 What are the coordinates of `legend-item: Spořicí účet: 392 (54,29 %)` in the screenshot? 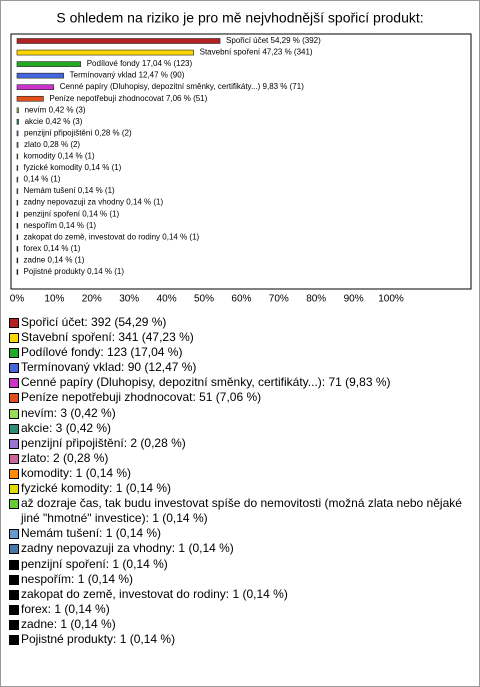 It's located at (240, 322).